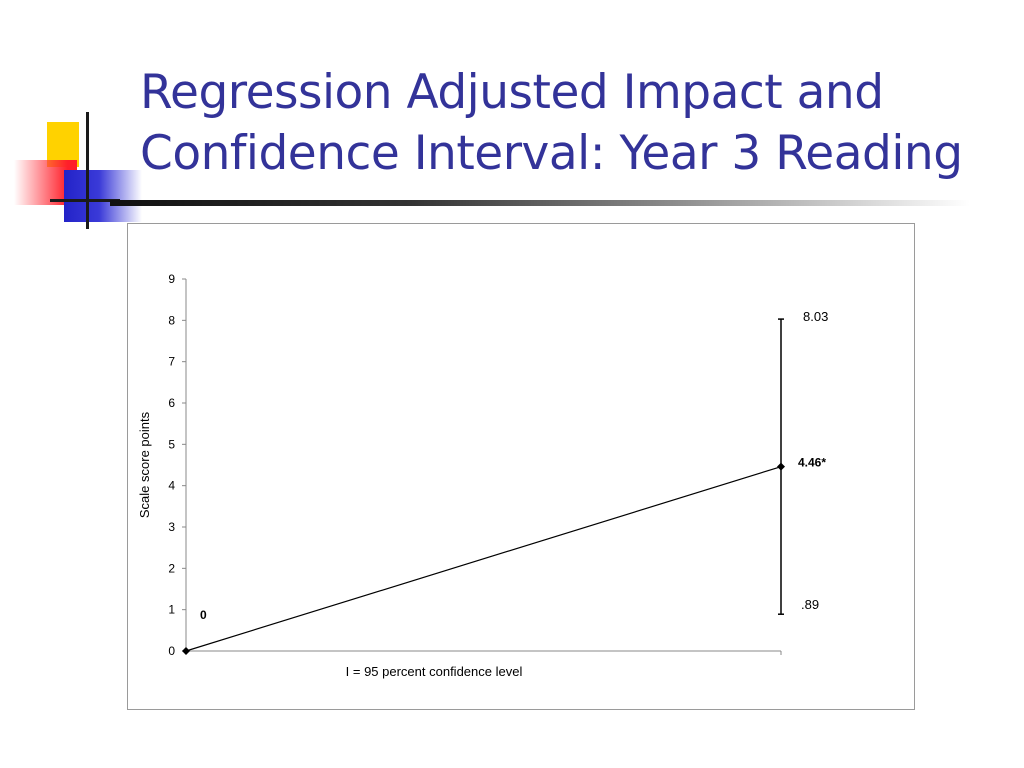  I want to click on y-tick-label: 9, so click(171, 279).